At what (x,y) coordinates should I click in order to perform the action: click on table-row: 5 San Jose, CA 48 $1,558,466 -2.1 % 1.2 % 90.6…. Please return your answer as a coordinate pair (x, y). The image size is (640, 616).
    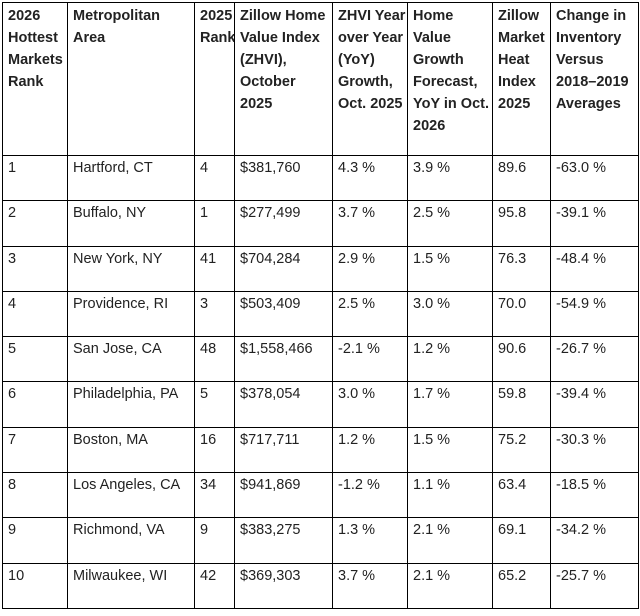
    Looking at the image, I should click on (320, 359).